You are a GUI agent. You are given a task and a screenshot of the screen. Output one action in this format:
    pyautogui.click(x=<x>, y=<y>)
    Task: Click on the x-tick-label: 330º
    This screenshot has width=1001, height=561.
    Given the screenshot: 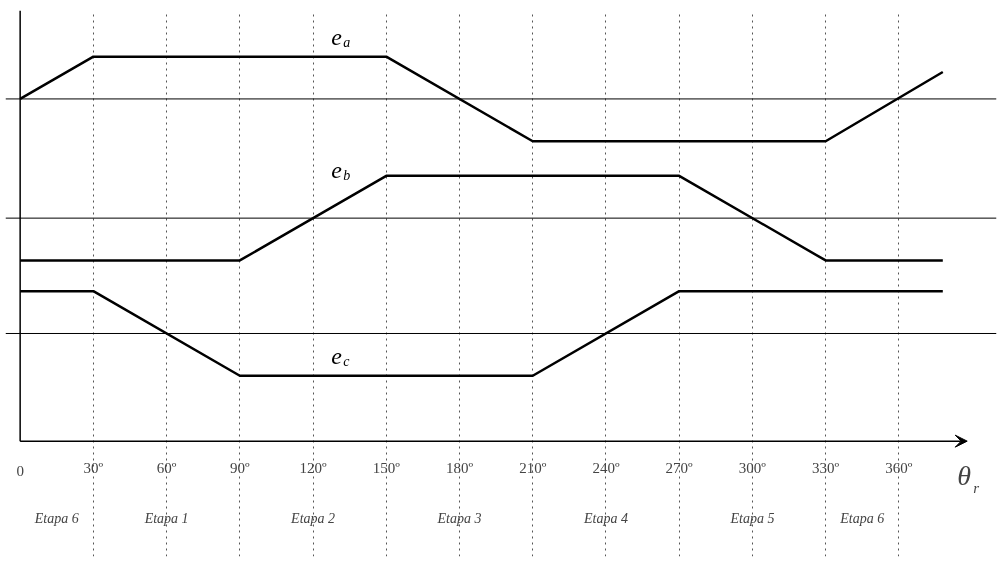 What is the action you would take?
    pyautogui.click(x=826, y=468)
    